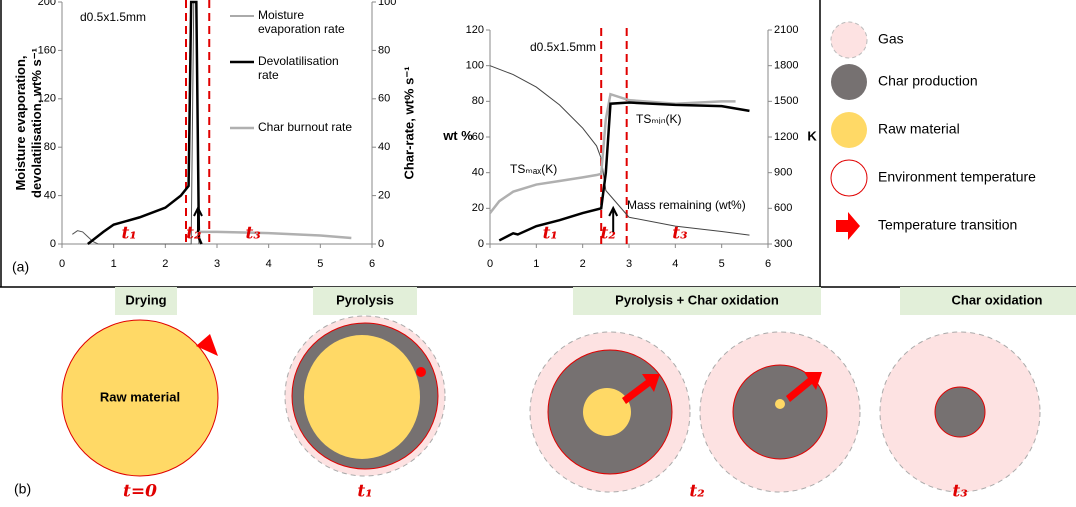  Describe the element at coordinates (478, 137) in the screenshot. I see `y-tick-label: 60` at that location.